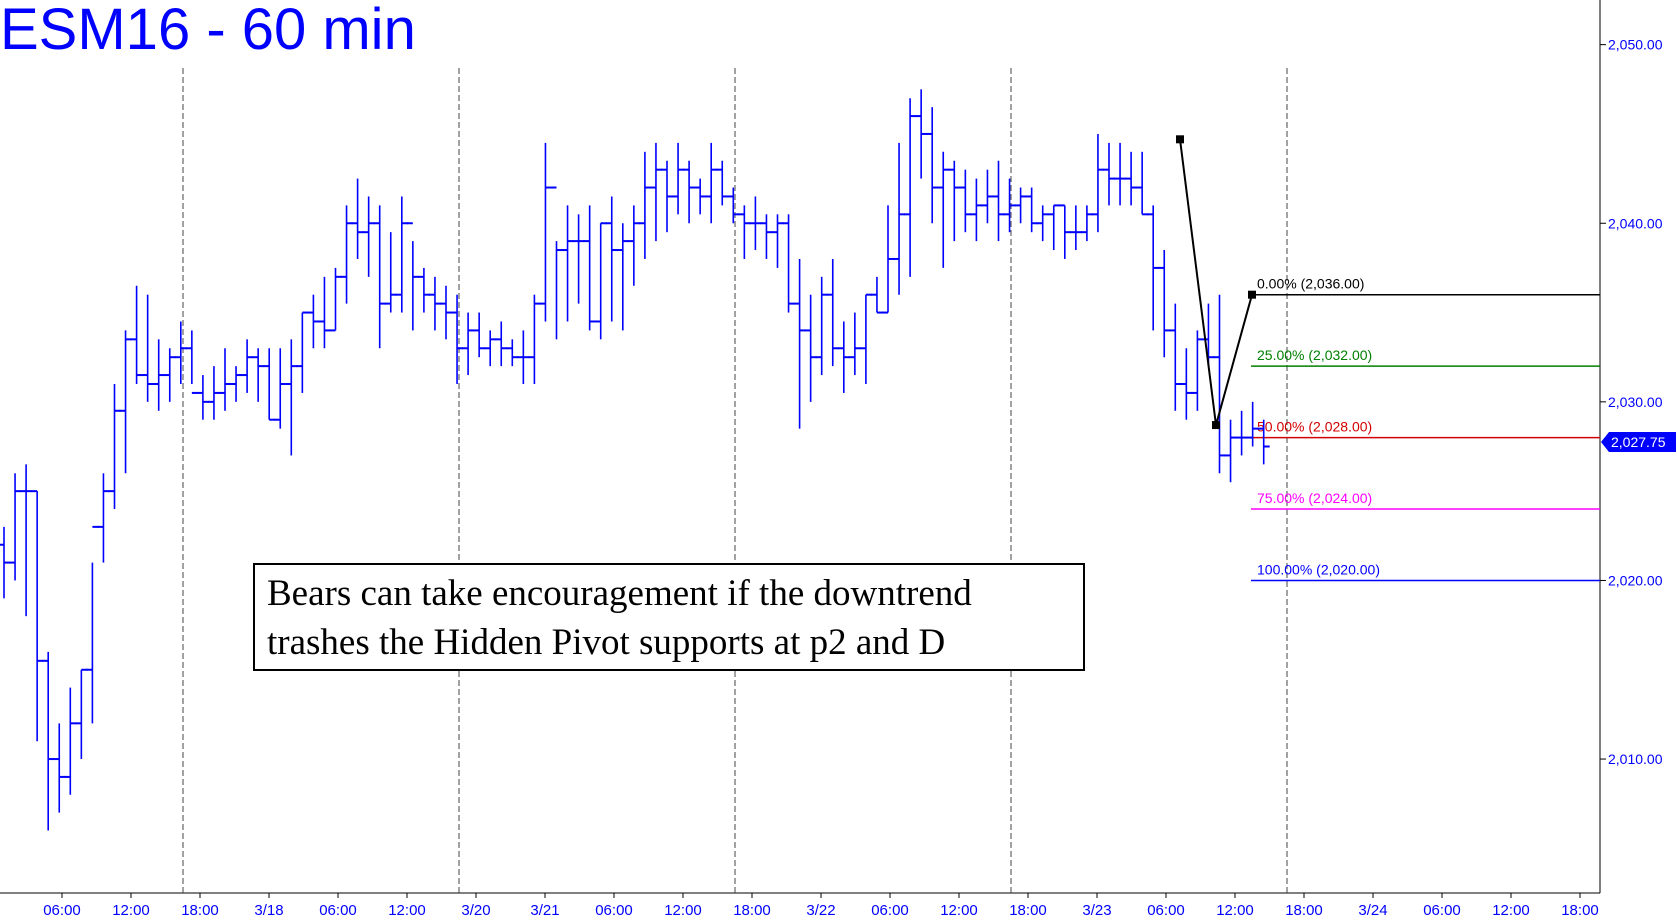 The image size is (1677, 924). I want to click on x-tick-label-14: 12:00, so click(959, 910).